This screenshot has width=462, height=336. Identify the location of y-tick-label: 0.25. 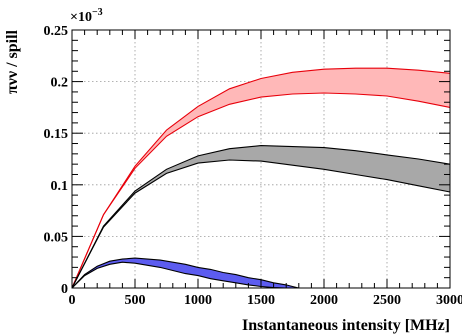
(56, 31).